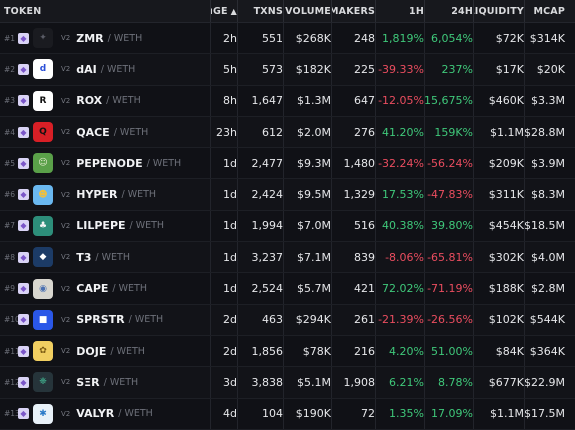 The image size is (575, 430). I want to click on mcap-cell: $20K, so click(547, 69).